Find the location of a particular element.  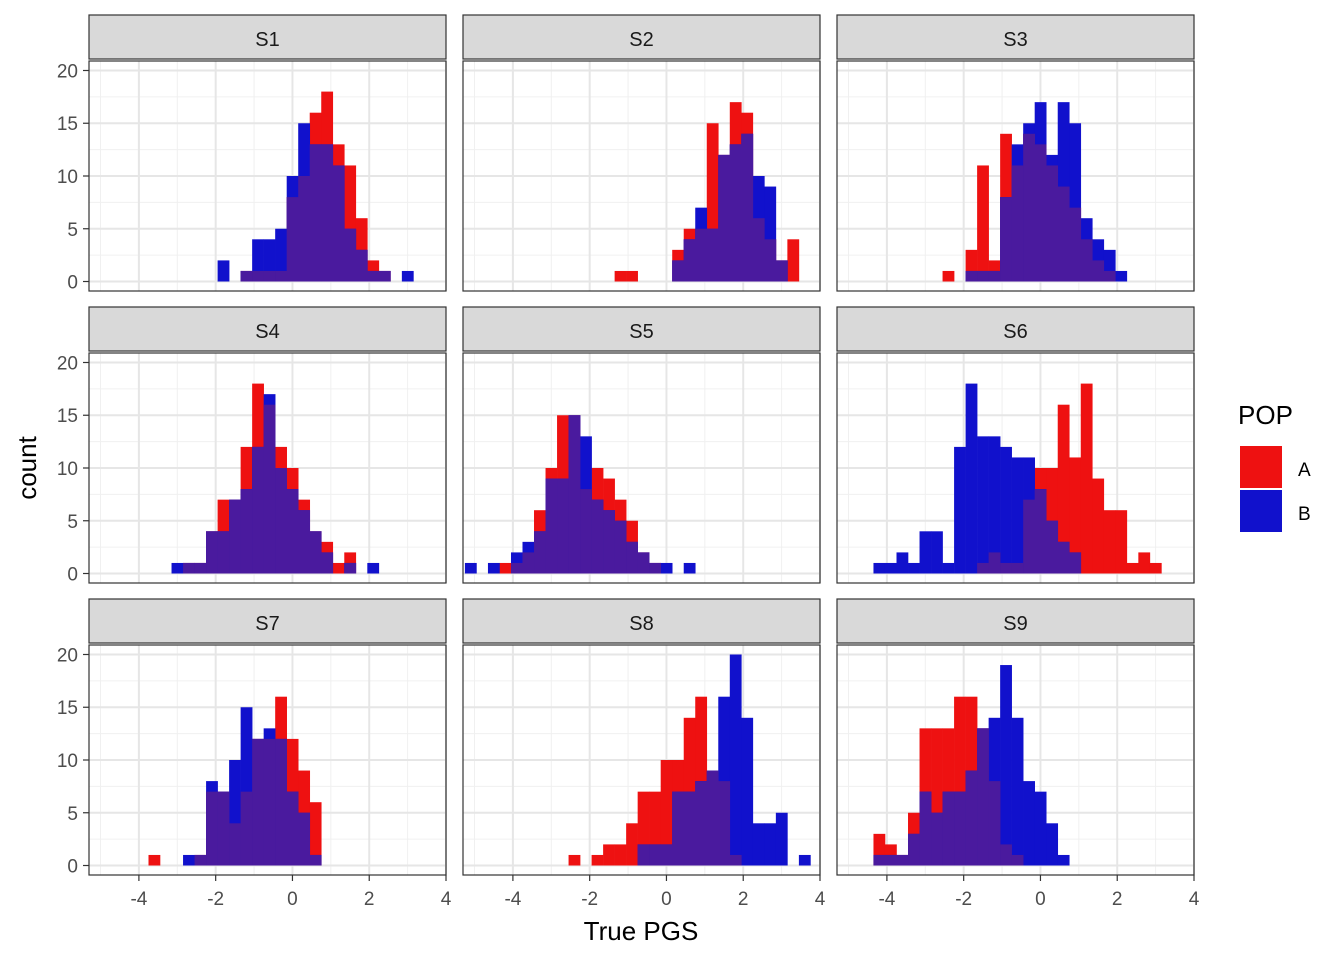

facet-s6: S6 is located at coordinates (1015, 445).